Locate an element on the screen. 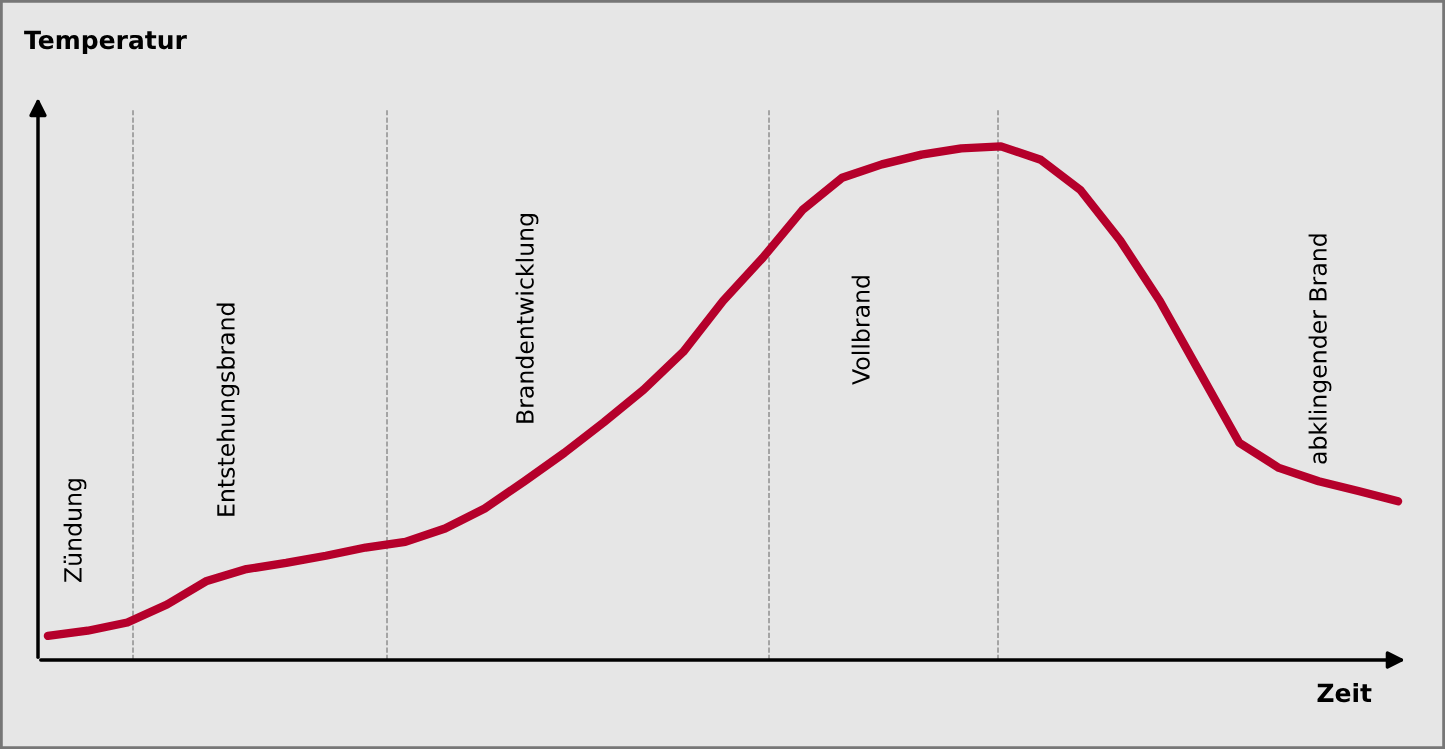 The height and width of the screenshot is (749, 1445). x-axis-title: Zeit is located at coordinates (1344, 692).